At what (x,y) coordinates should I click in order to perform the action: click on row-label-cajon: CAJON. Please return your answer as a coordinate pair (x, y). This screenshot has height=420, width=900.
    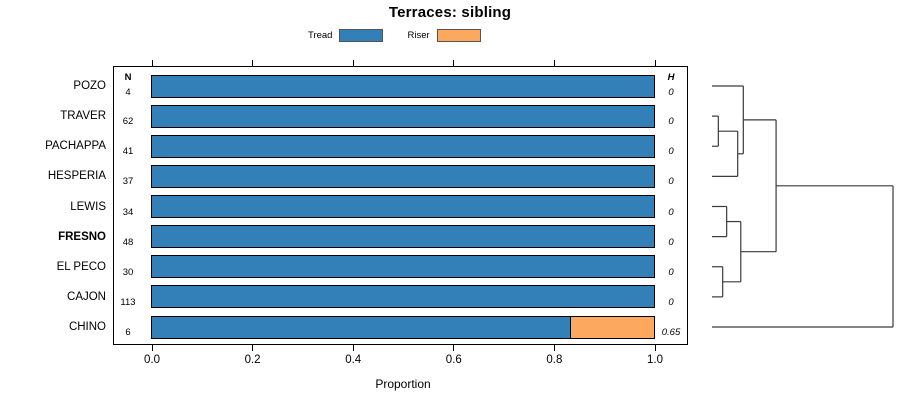
    Looking at the image, I should click on (86, 296).